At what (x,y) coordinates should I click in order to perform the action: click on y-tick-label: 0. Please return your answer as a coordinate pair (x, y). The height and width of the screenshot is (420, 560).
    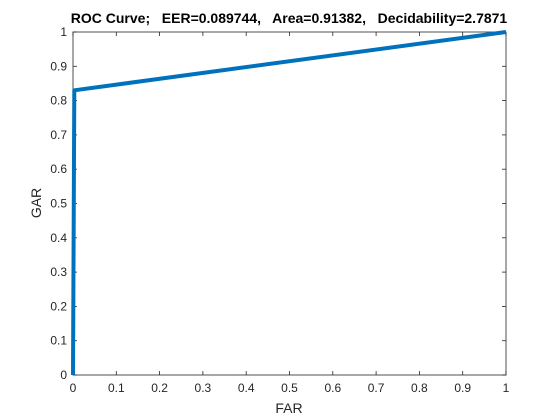
    Looking at the image, I should click on (63, 375).